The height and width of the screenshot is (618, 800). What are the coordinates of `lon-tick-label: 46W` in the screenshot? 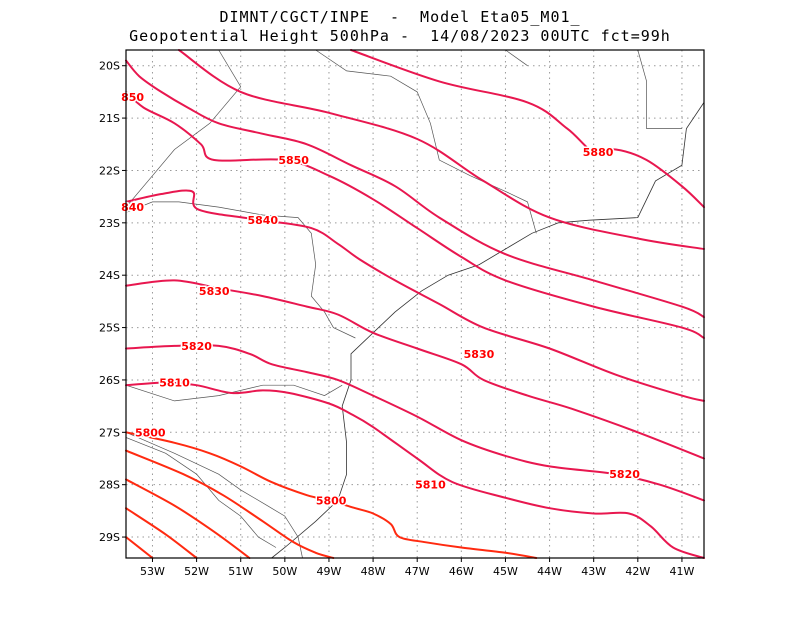 It's located at (461, 571).